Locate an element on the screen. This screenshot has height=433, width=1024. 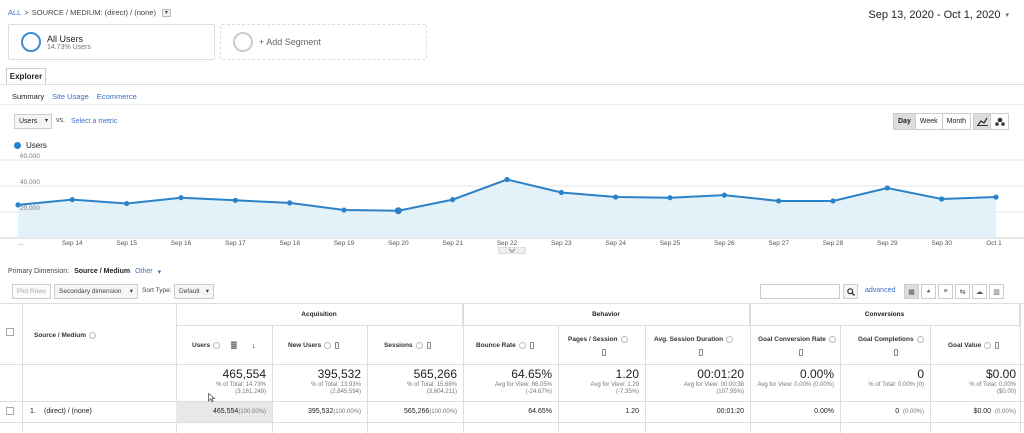
vs-label: vs. is located at coordinates (60, 120).